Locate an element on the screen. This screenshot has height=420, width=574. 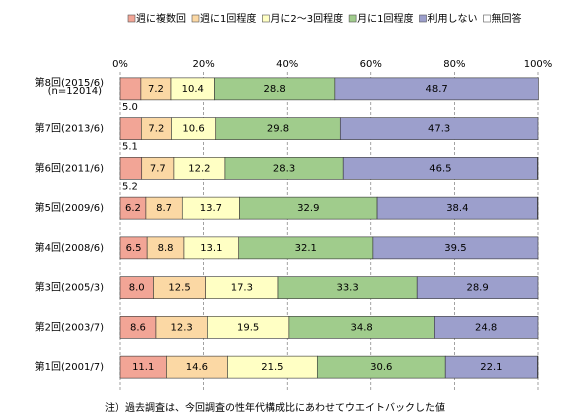
data-label: 29.8 is located at coordinates (278, 129).